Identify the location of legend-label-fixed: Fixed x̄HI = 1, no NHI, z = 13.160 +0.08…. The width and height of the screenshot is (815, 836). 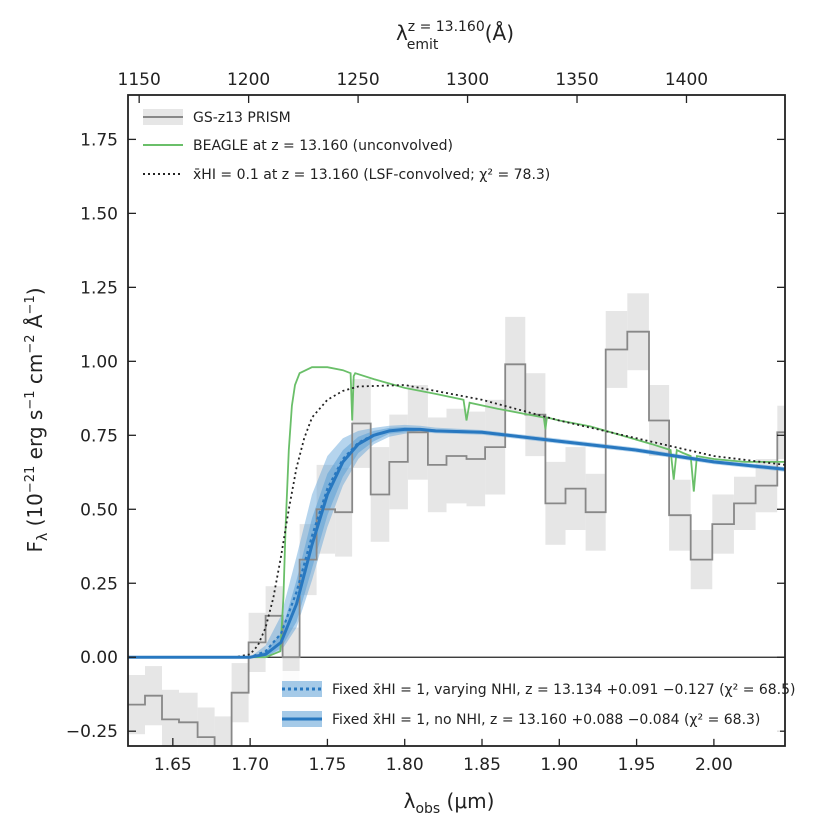
(546, 720).